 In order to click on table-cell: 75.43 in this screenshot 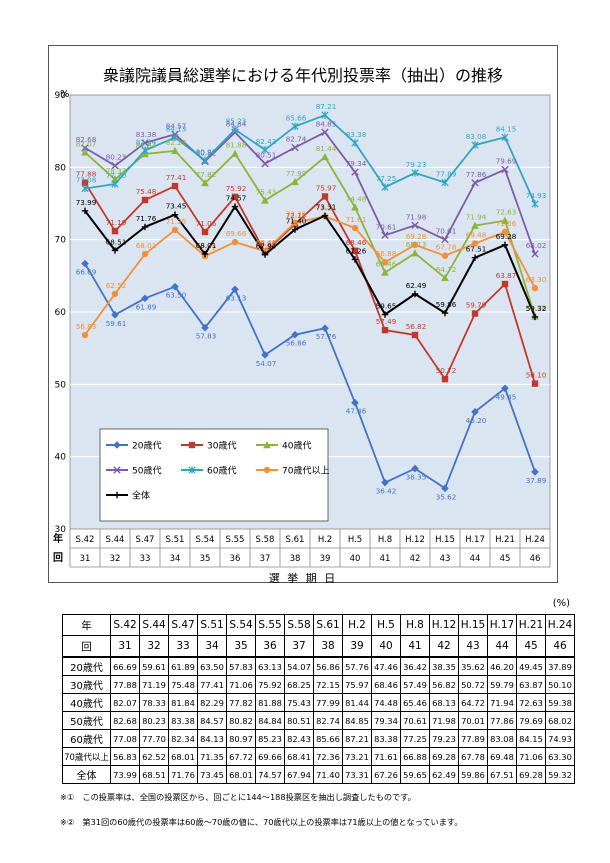, I will do `click(299, 702)`.